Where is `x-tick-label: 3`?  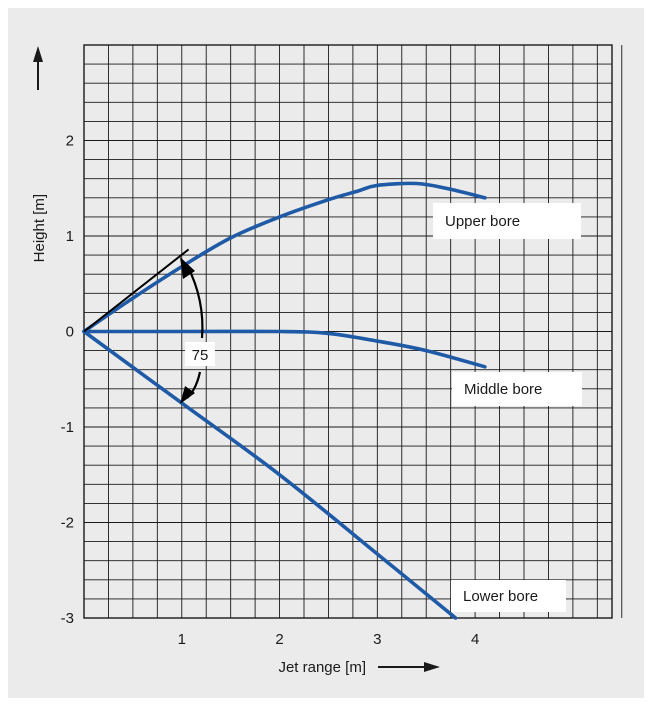 x-tick-label: 3 is located at coordinates (377, 639).